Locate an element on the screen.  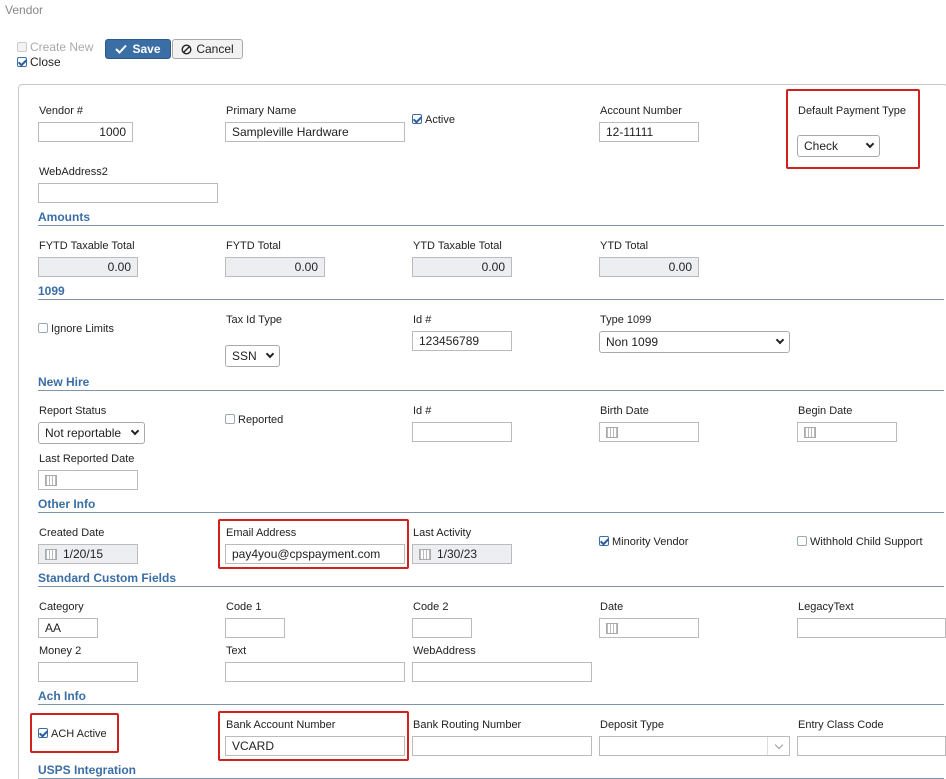
vendor-num-label: Vendor # is located at coordinates (61, 111).